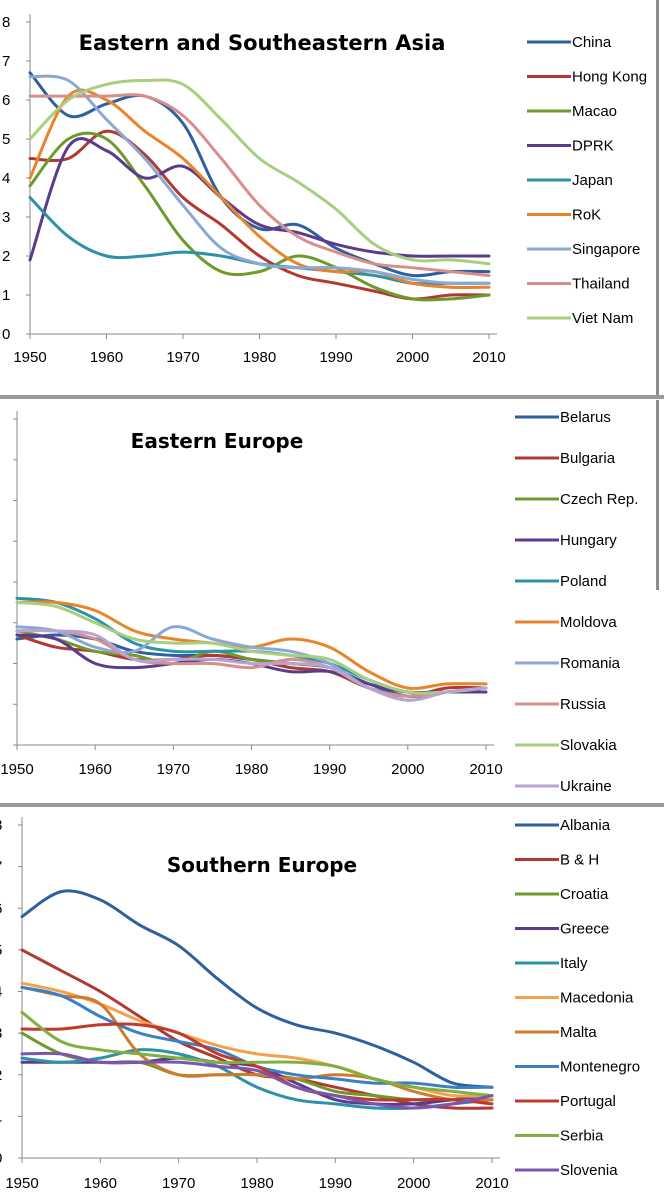 The image size is (664, 1200). I want to click on legend-label: Slovakia, so click(588, 745).